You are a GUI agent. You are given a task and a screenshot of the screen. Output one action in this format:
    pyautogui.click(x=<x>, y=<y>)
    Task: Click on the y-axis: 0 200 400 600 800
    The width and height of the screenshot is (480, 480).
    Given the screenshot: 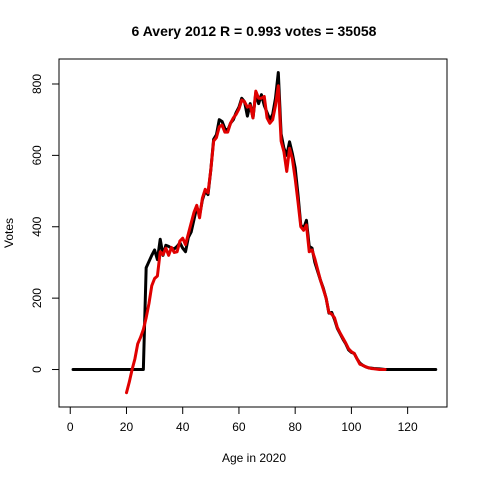 What is the action you would take?
    pyautogui.click(x=45, y=223)
    